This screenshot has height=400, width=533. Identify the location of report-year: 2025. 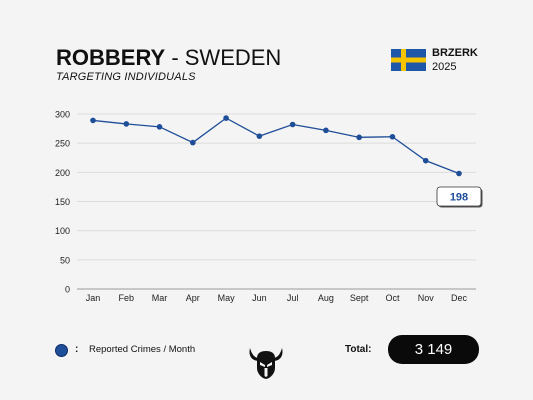
(444, 67).